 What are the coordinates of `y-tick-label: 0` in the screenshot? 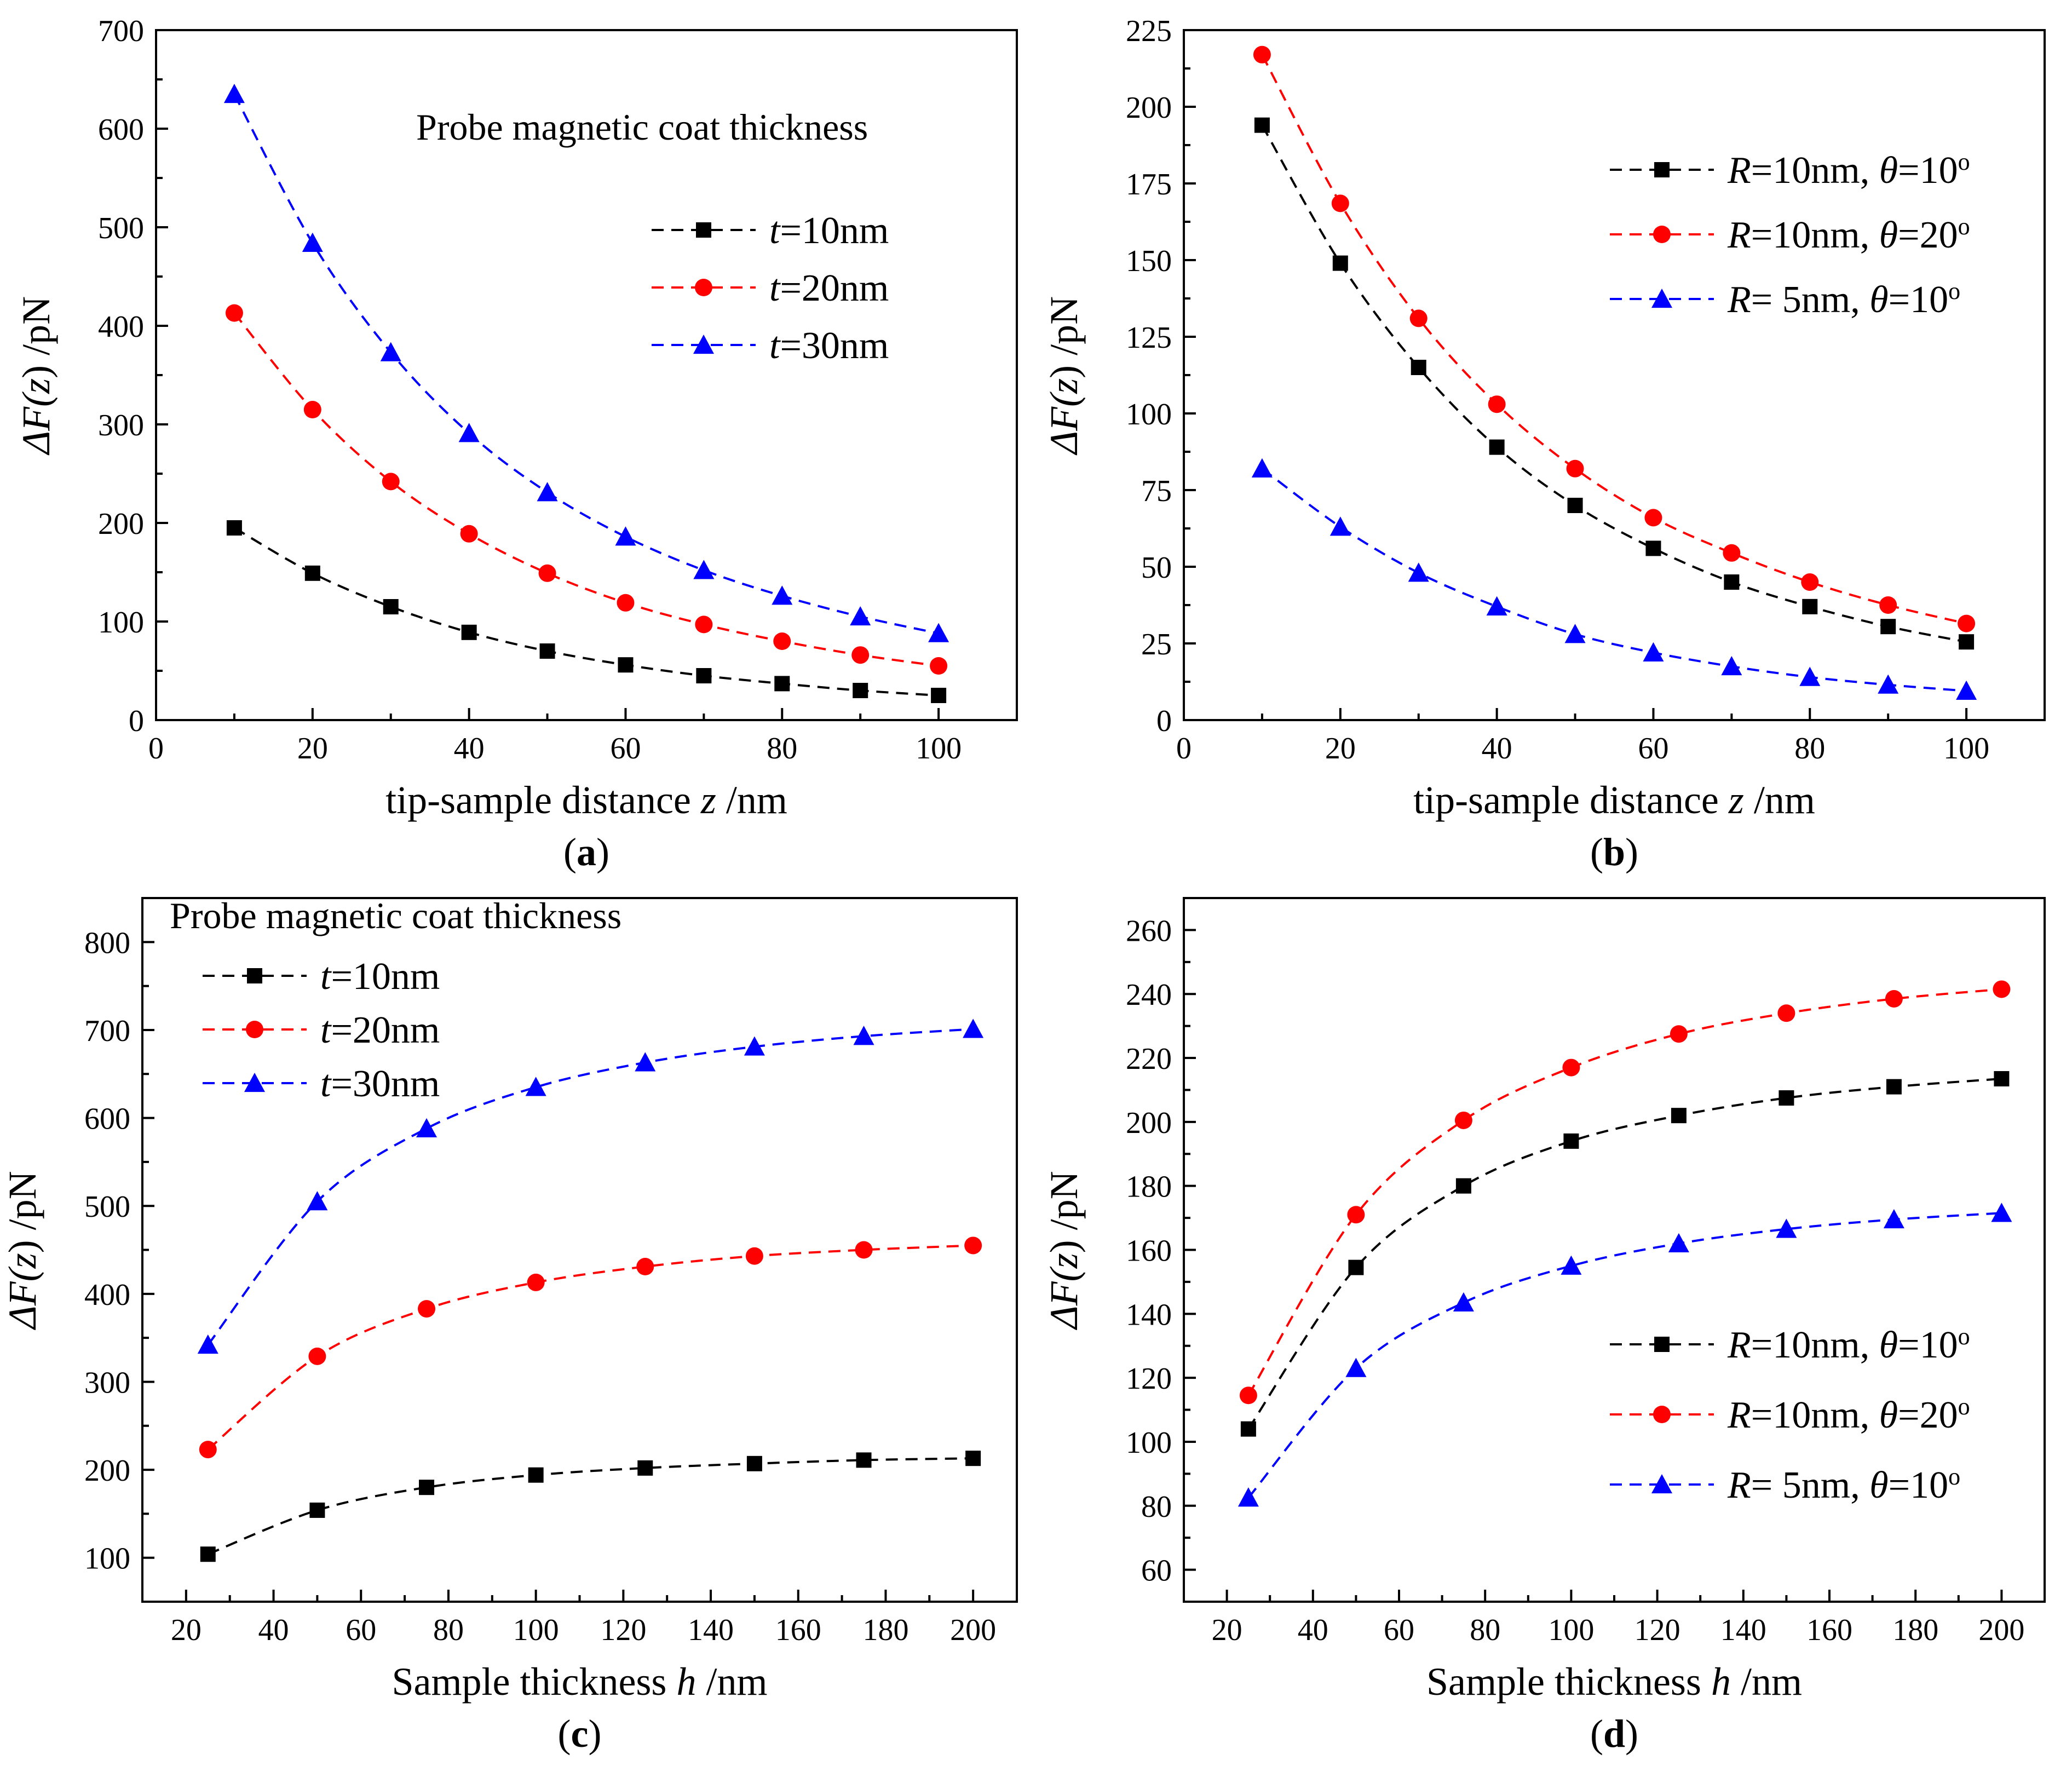 It's located at (136, 721).